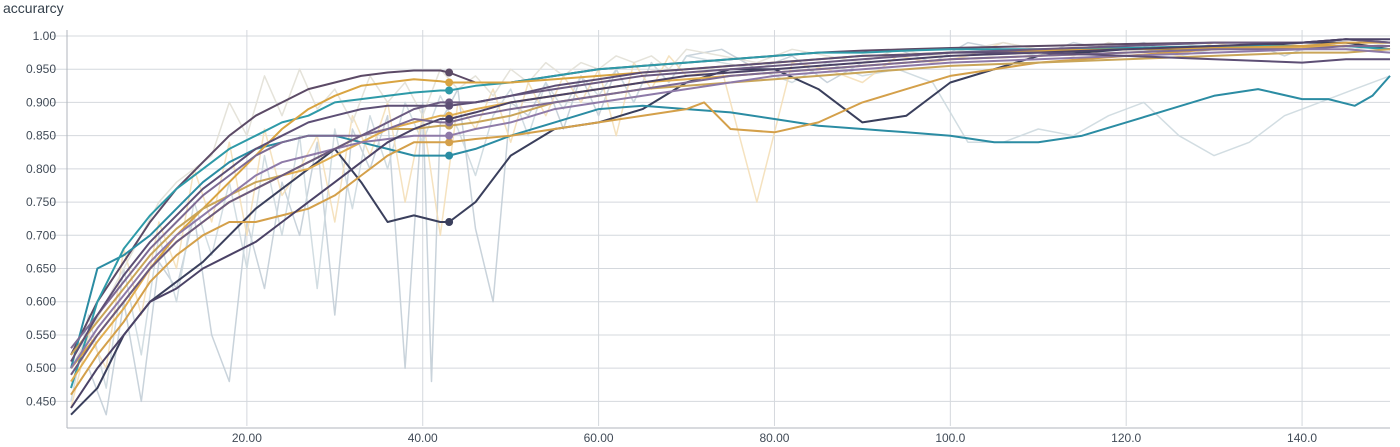 The image size is (1400, 447). What do you see at coordinates (41, 335) in the screenshot?
I see `y-tick-label: 0.550` at bounding box center [41, 335].